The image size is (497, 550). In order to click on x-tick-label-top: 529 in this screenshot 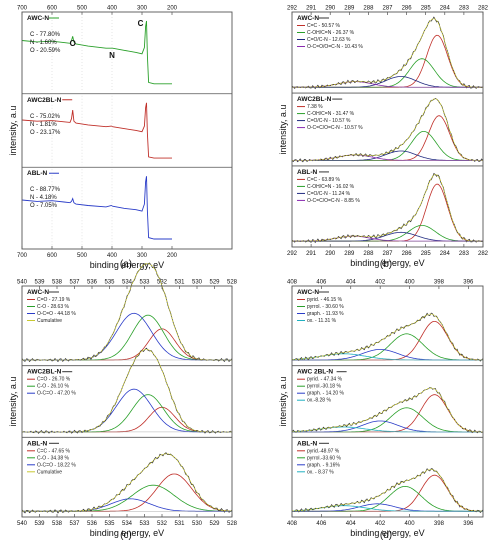, I will do `click(214, 283)`.